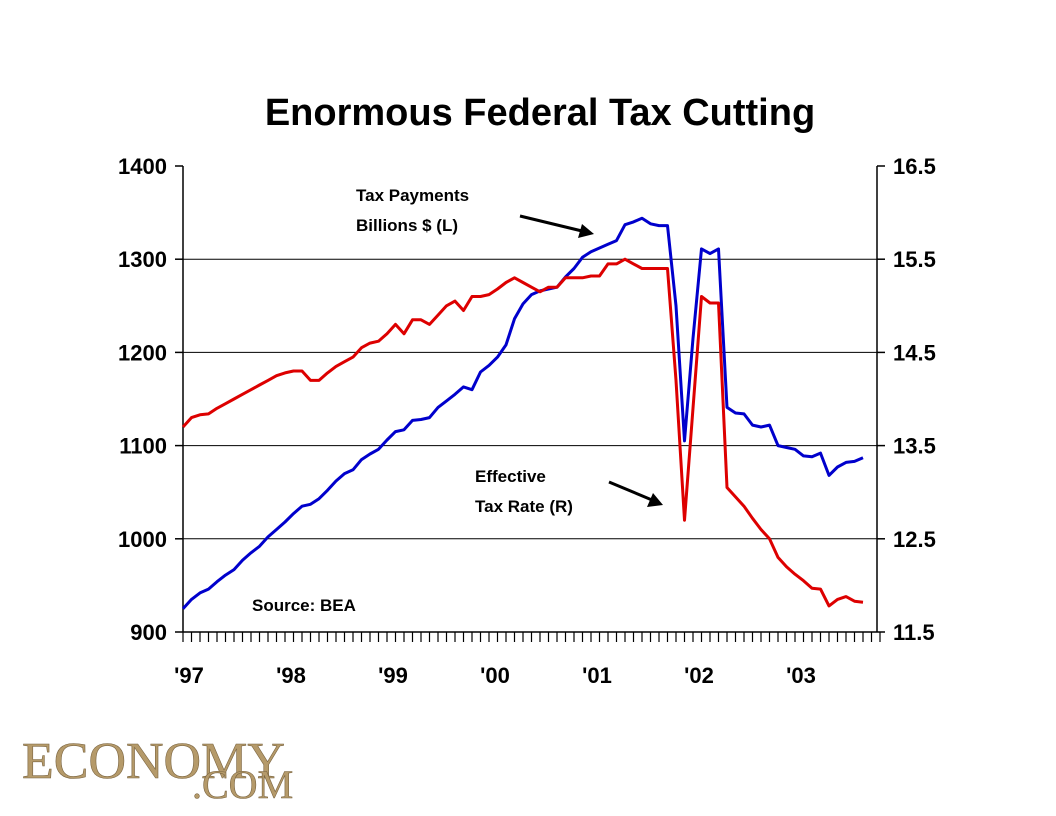 The width and height of the screenshot is (1056, 816). I want to click on y-right-tick-label: 12.5, so click(914, 539).